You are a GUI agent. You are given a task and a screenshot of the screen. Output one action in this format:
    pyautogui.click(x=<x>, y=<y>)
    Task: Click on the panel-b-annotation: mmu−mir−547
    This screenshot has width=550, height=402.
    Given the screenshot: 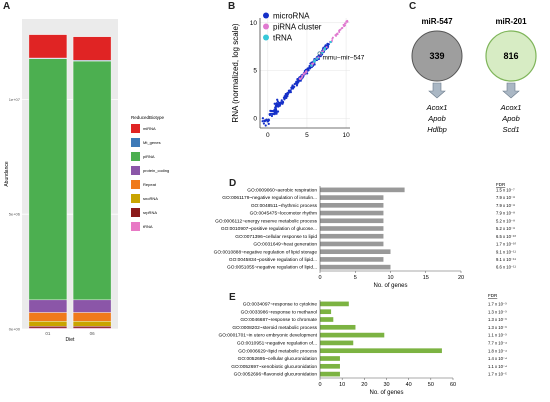 What is the action you would take?
    pyautogui.click(x=343, y=57)
    